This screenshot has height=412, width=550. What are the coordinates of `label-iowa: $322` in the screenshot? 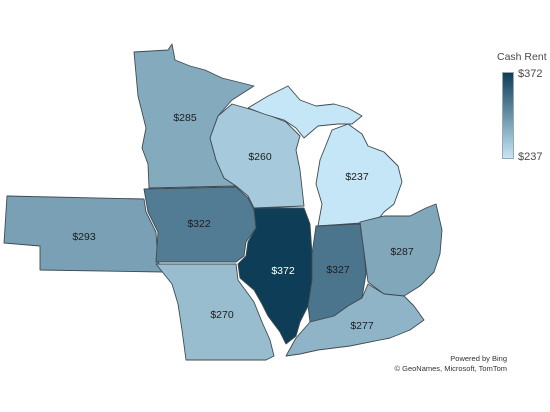 It's located at (199, 224).